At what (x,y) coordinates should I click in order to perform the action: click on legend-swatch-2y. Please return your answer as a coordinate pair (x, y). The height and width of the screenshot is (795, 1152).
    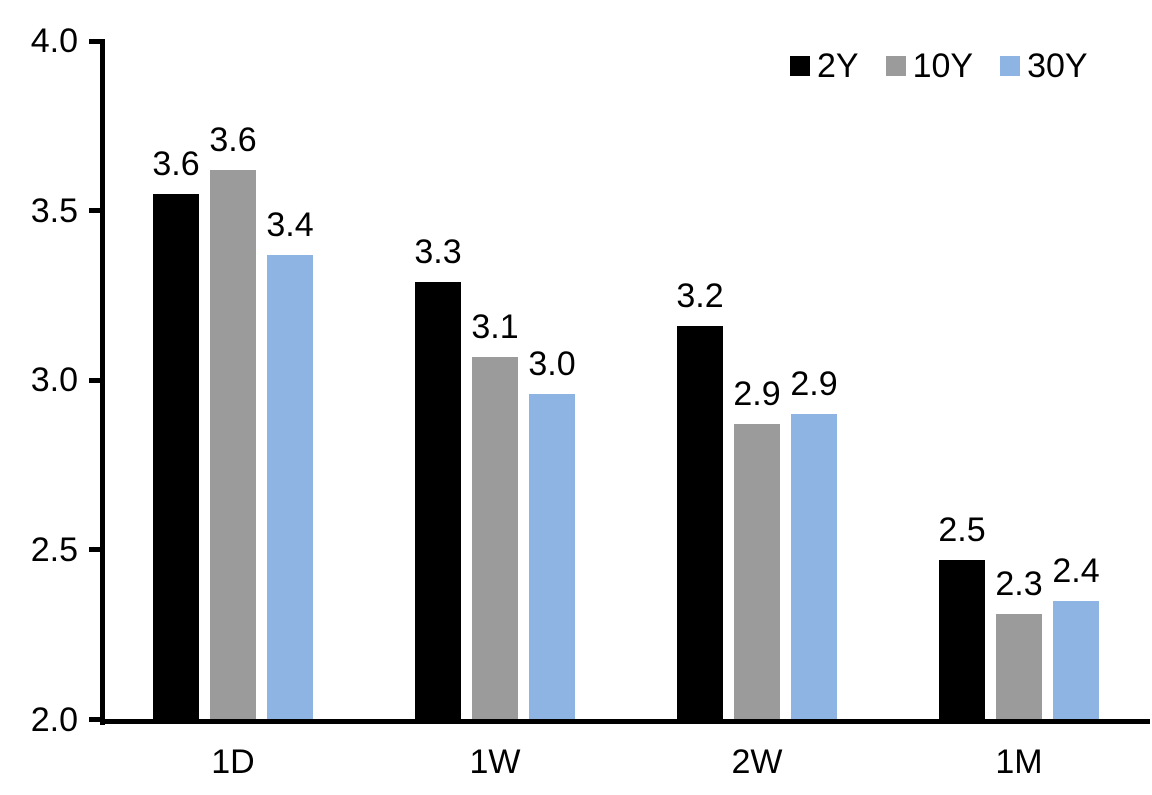
    Looking at the image, I should click on (800, 66).